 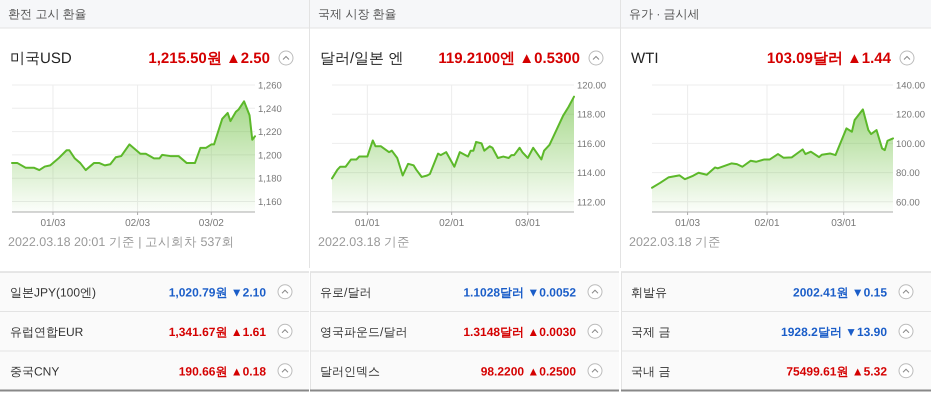 What do you see at coordinates (591, 202) in the screenshot?
I see `y-tick-label: 112.00` at bounding box center [591, 202].